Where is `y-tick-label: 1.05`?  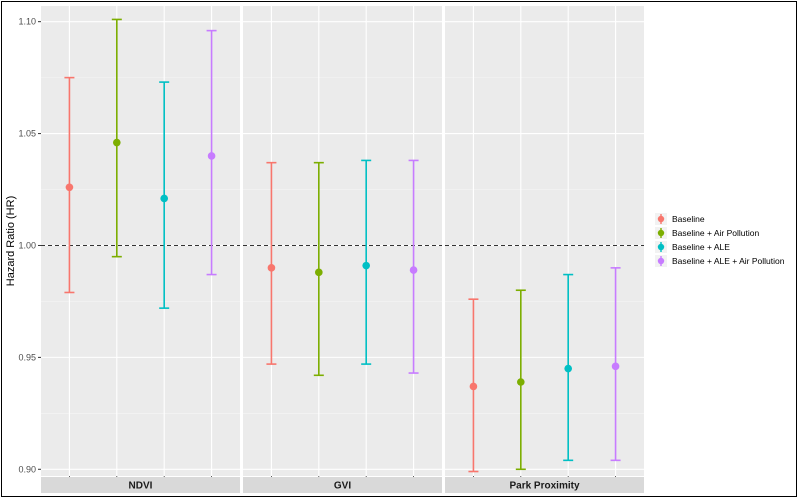 y-tick-label: 1.05 is located at coordinates (27, 134).